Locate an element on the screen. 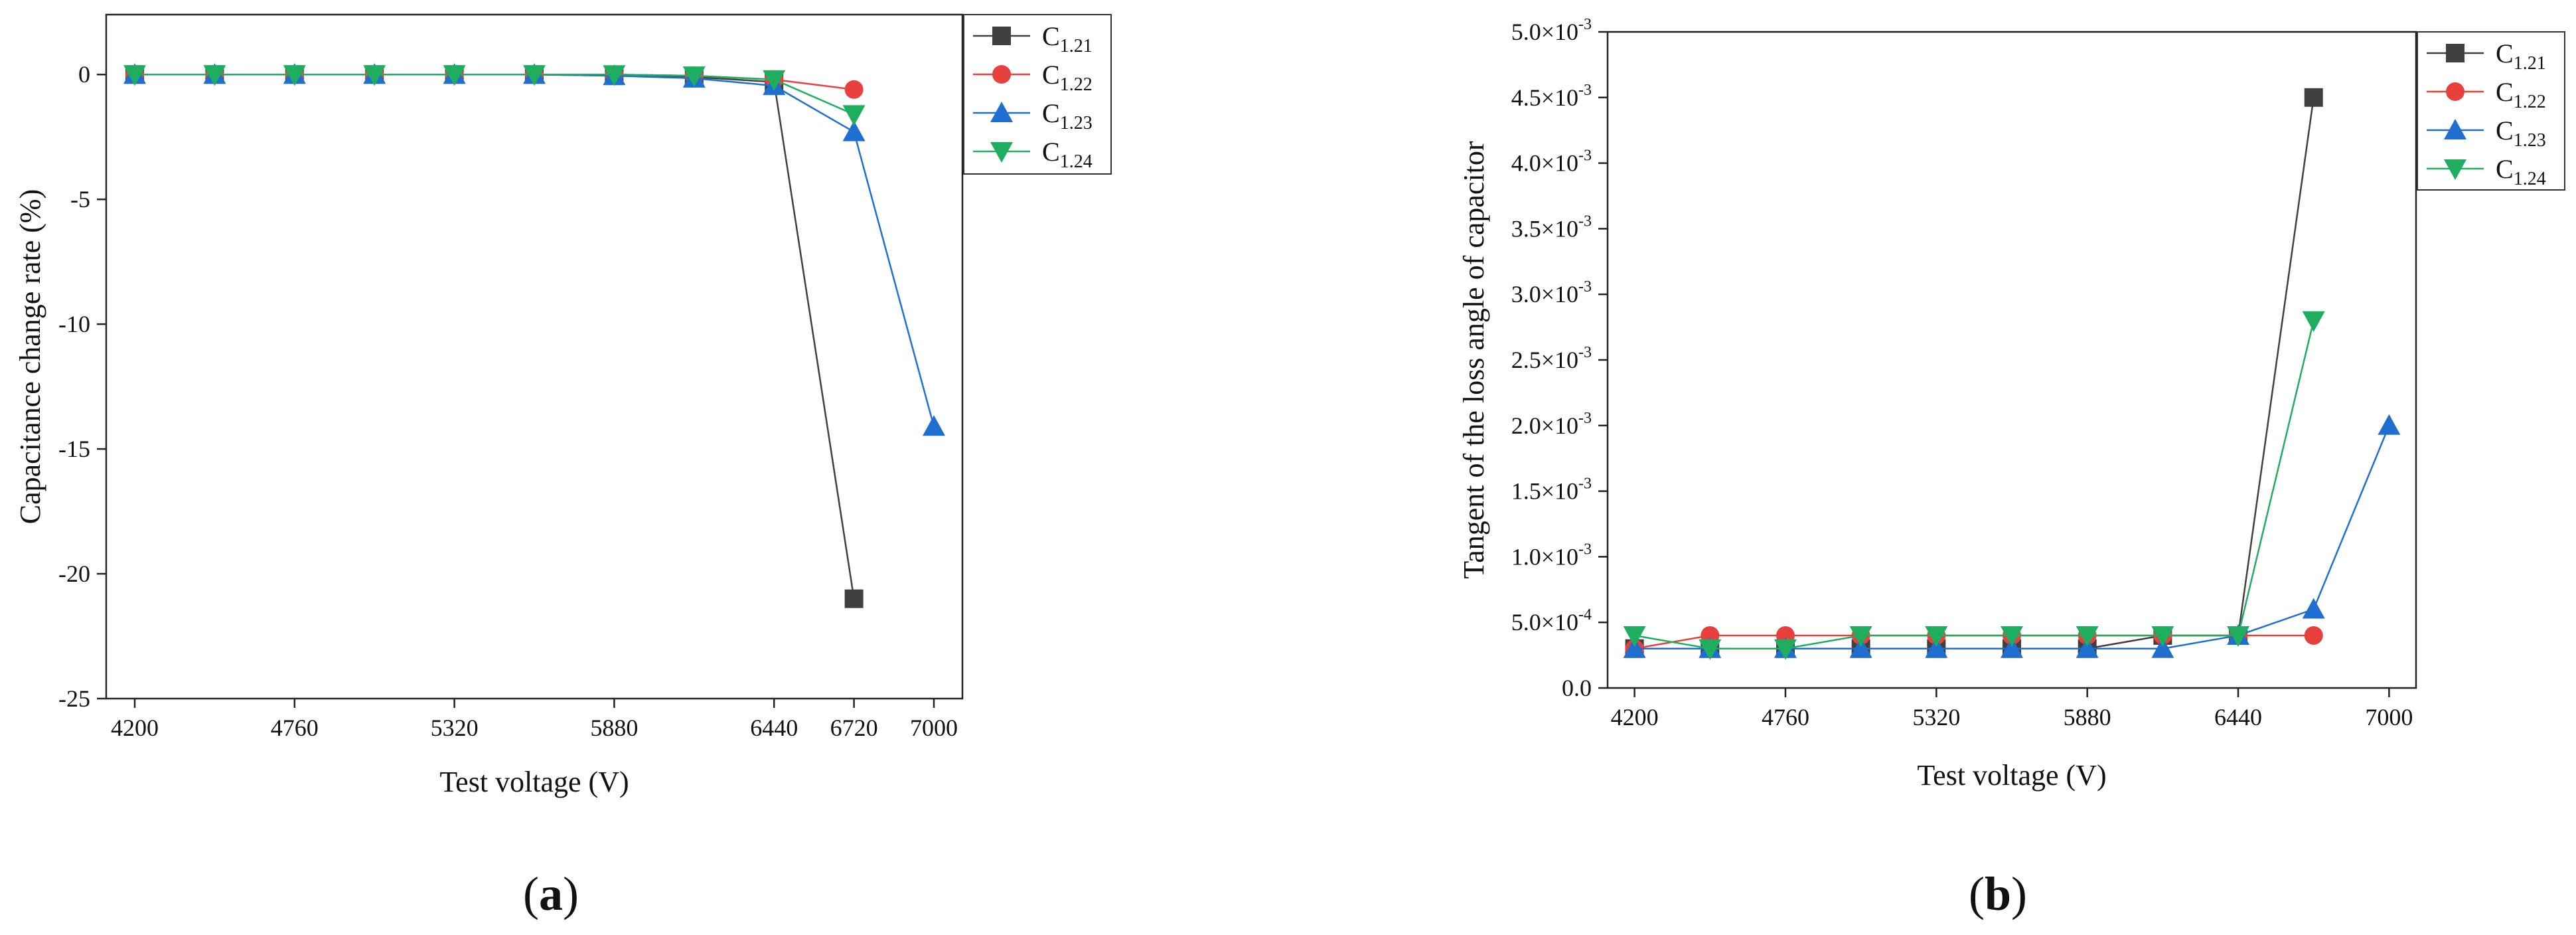 Image resolution: width=2576 pixels, height=935 pixels. y-tick-label: 5.0×10⁻⁴ is located at coordinates (1551, 621).